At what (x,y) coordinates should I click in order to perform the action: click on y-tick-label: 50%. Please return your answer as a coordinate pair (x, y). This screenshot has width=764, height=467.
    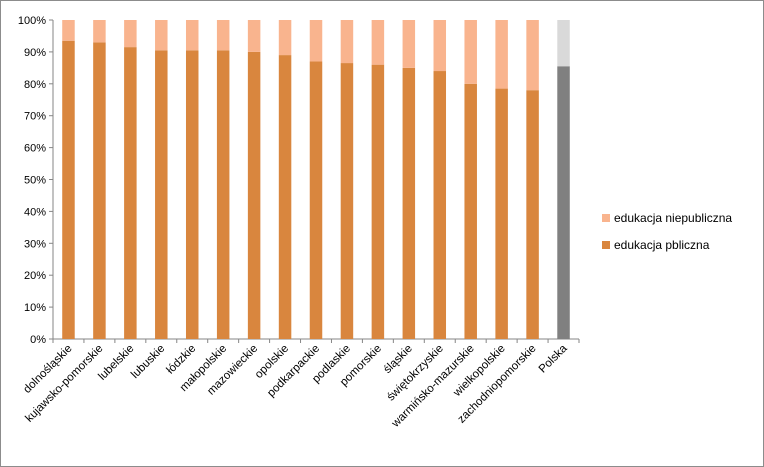
    Looking at the image, I should click on (35, 181).